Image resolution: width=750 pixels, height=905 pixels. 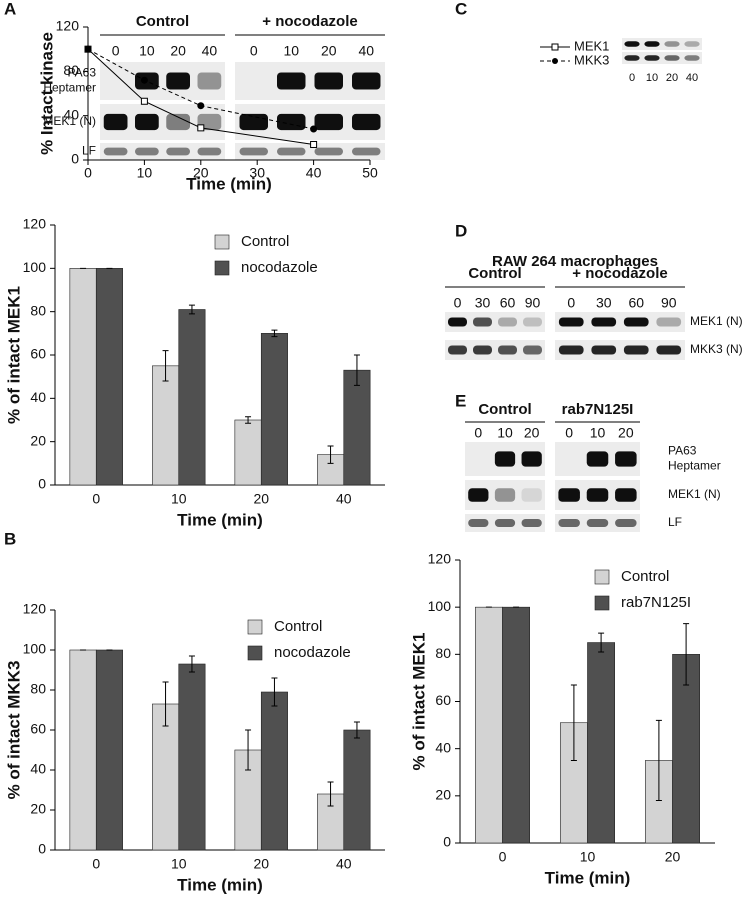 What do you see at coordinates (312, 652) in the screenshot?
I see `legend-label: nocodazole` at bounding box center [312, 652].